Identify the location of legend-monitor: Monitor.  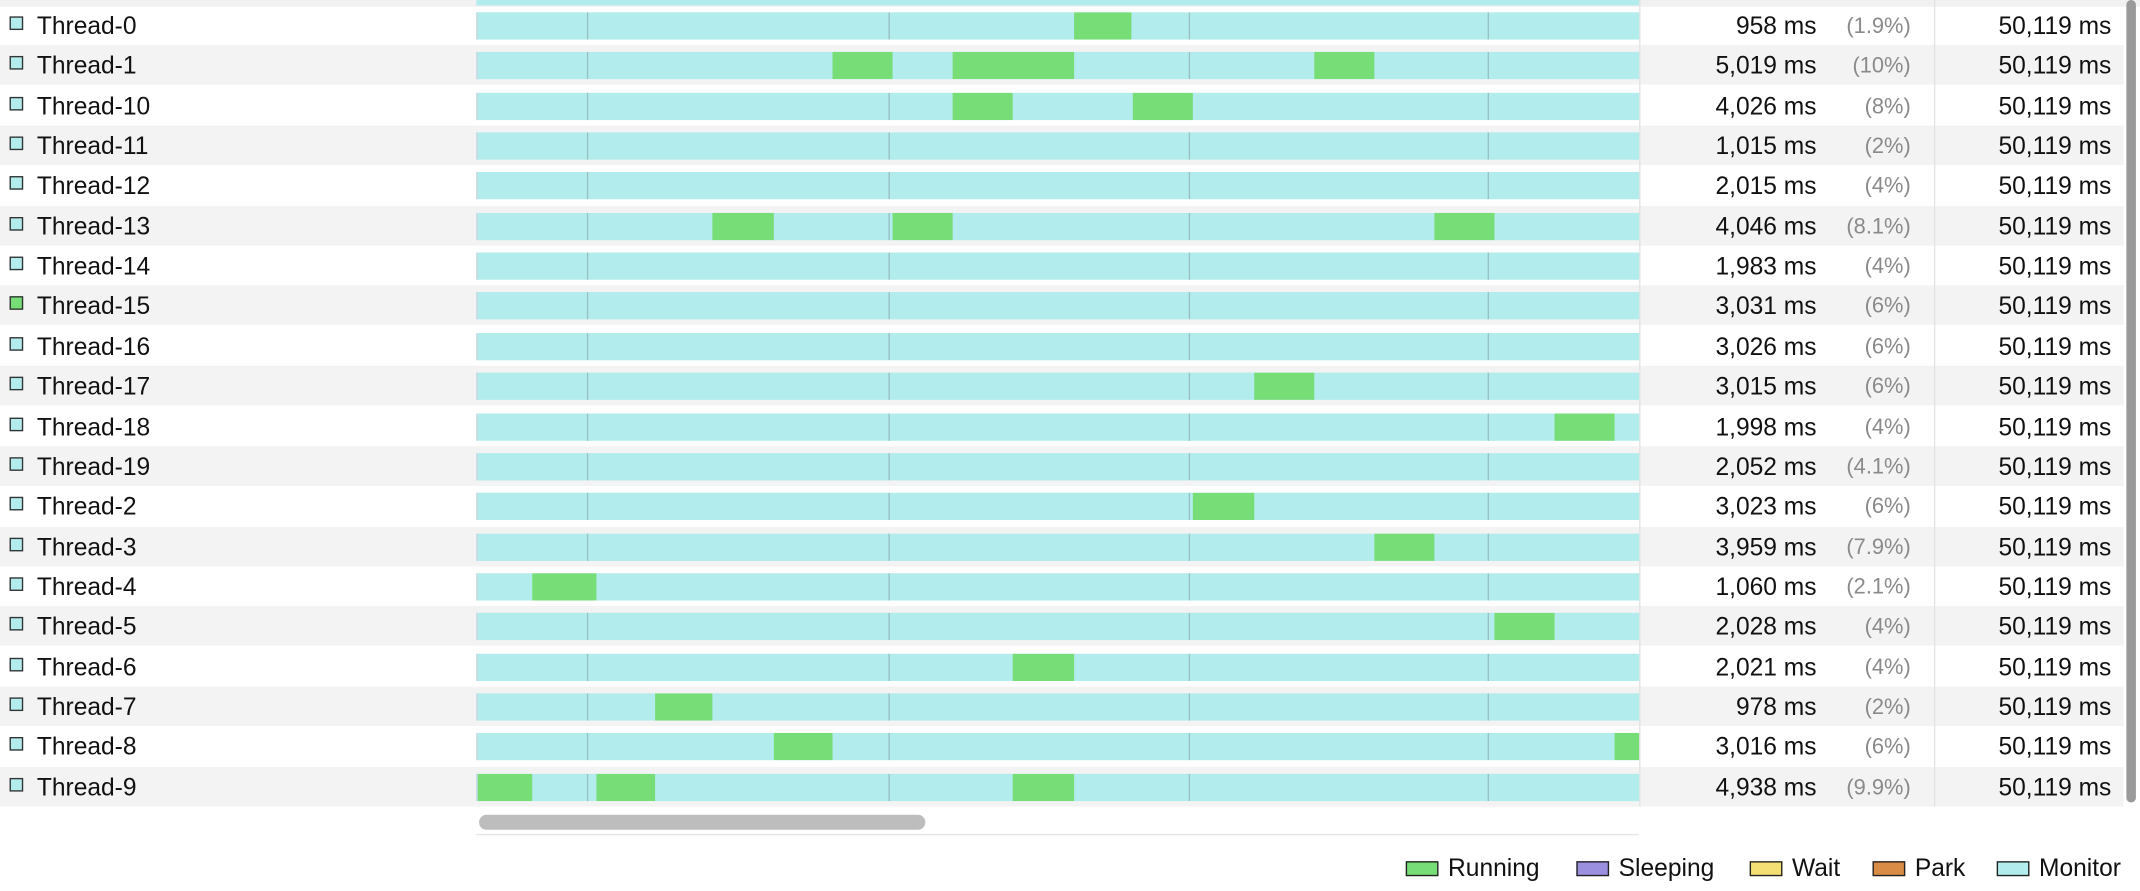
(2058, 868).